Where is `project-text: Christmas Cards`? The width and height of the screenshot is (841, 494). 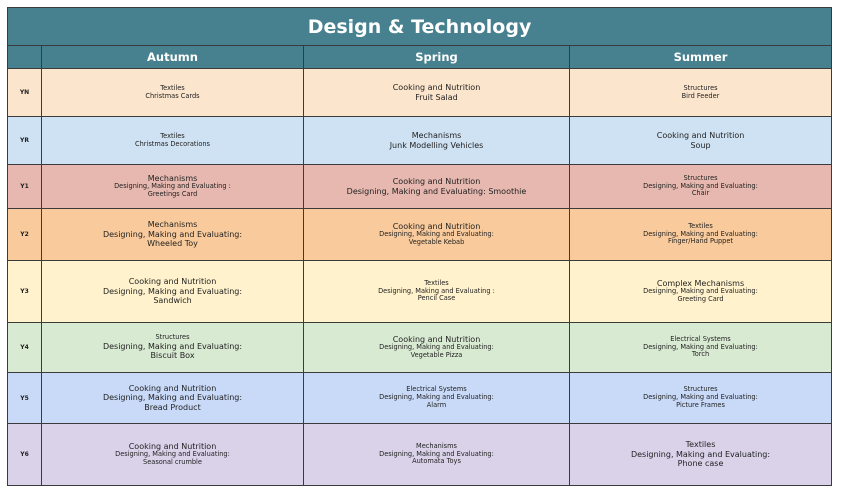 project-text: Christmas Cards is located at coordinates (172, 95).